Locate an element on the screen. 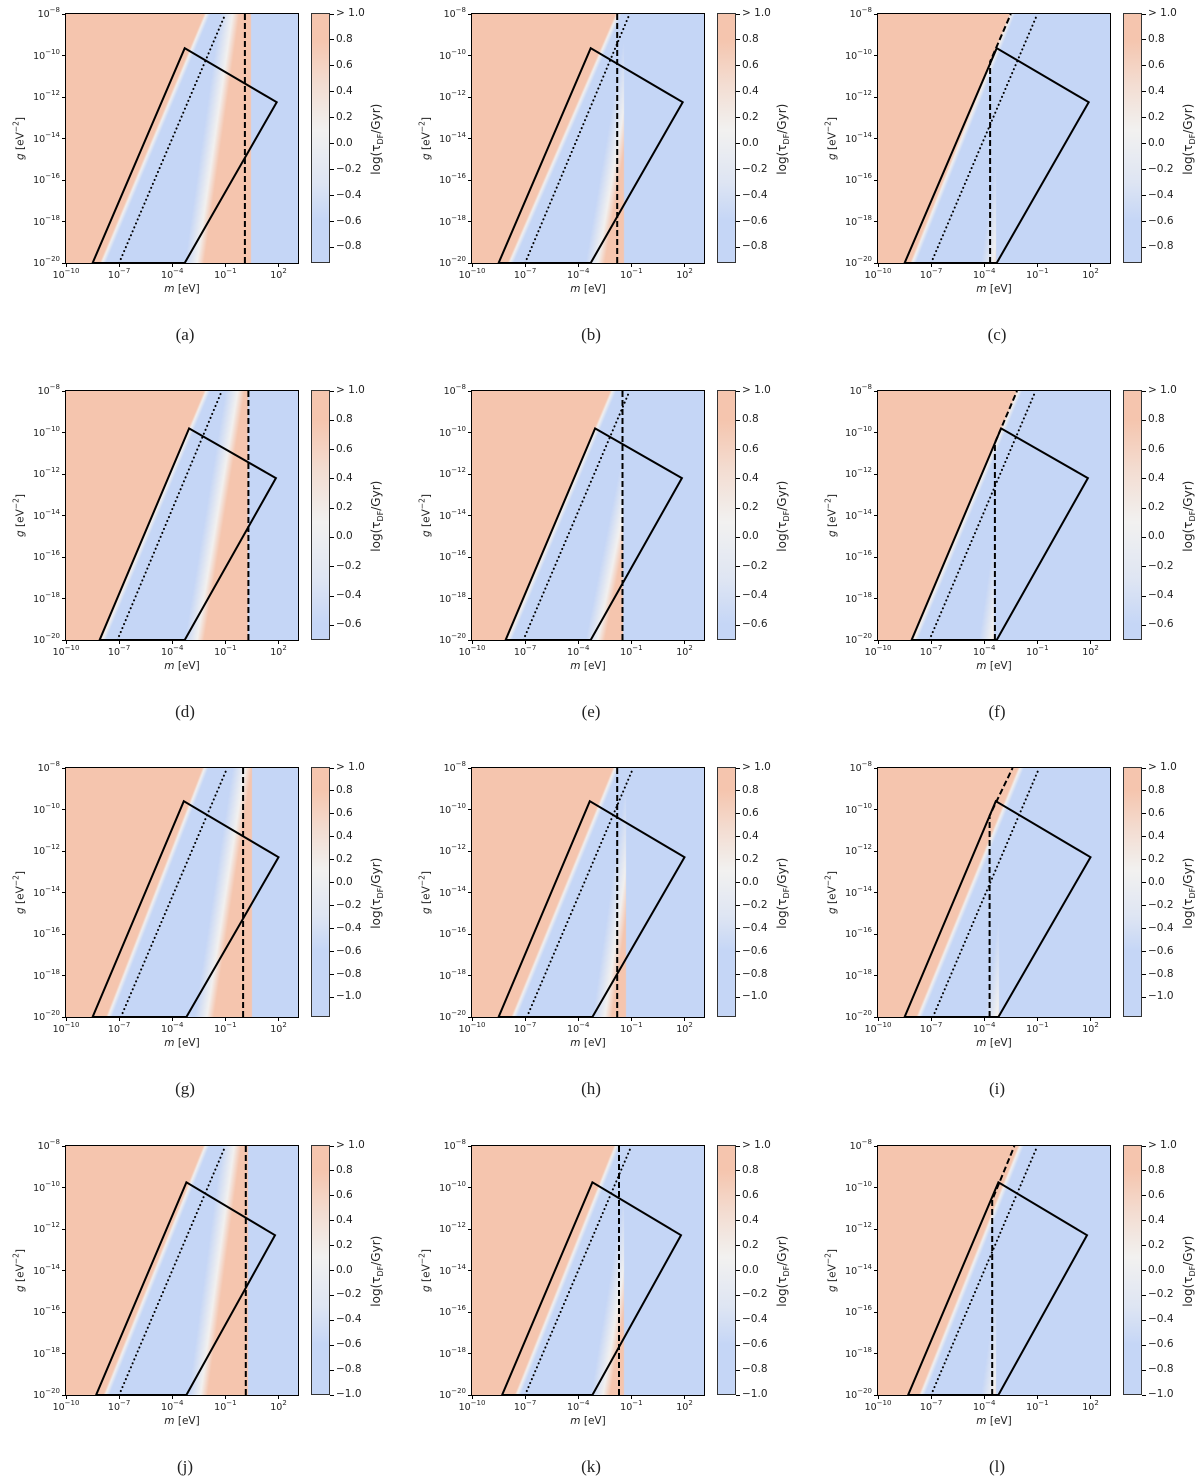 The height and width of the screenshot is (1483, 1200). tick-exponent: −16 is located at coordinates (458, 1308).